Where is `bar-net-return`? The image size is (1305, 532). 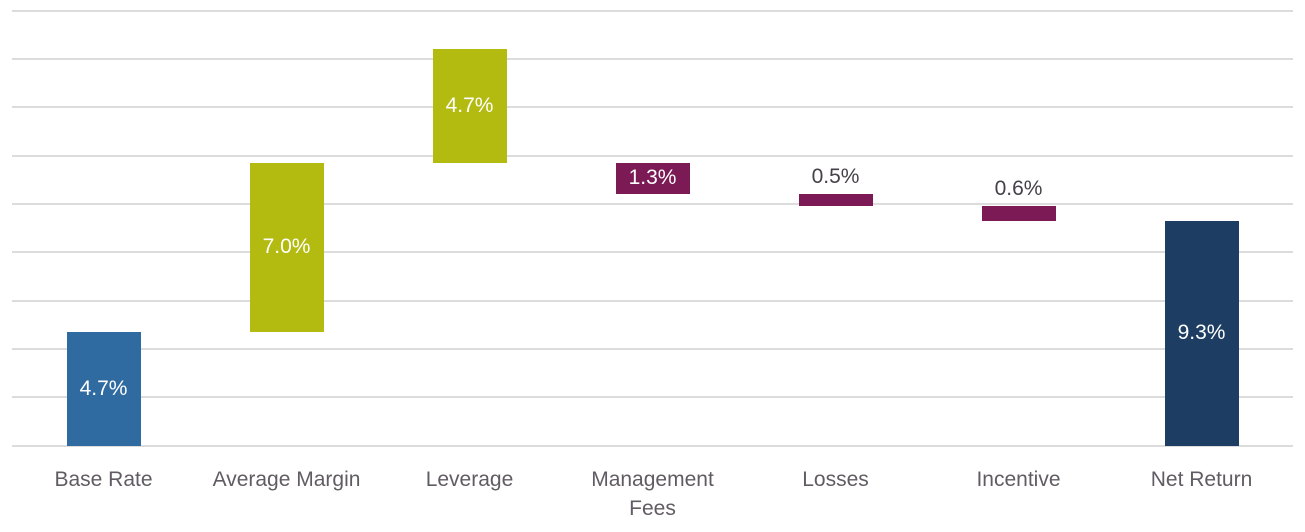 bar-net-return is located at coordinates (1201, 333).